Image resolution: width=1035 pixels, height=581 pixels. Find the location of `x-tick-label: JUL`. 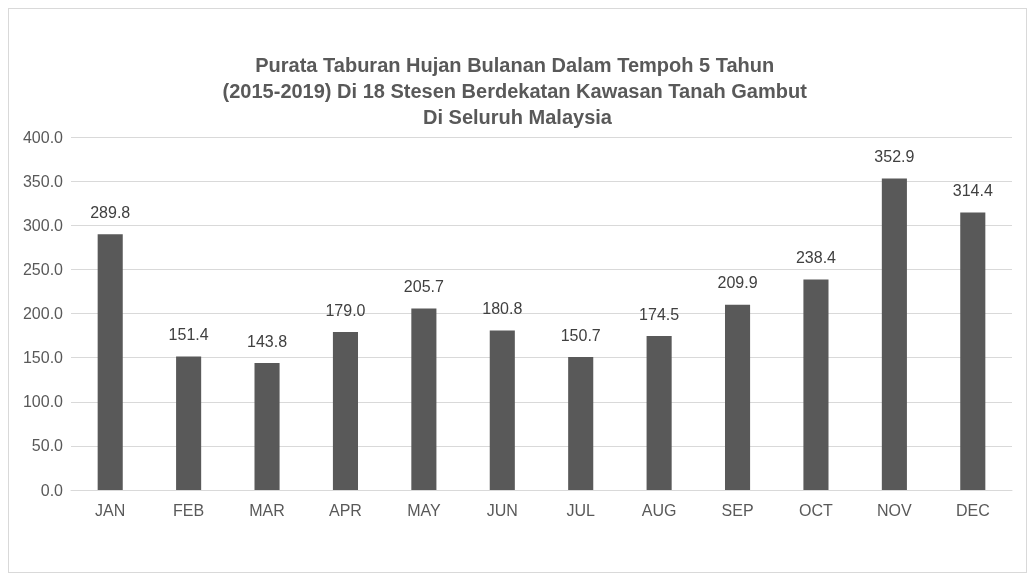

x-tick-label: JUL is located at coordinates (581, 510).